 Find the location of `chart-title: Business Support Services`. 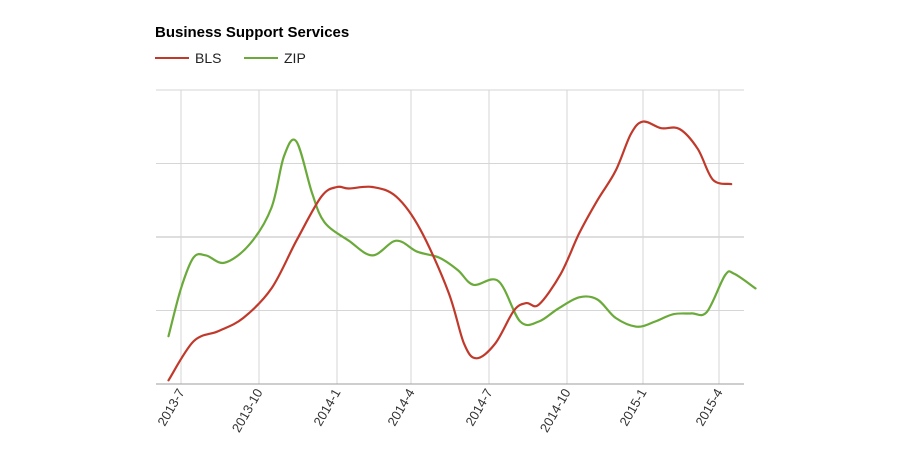

chart-title: Business Support Services is located at coordinates (252, 32).